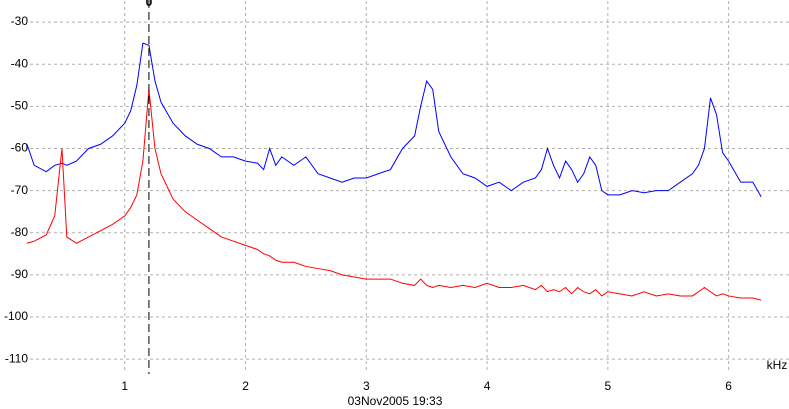 The width and height of the screenshot is (789, 409). What do you see at coordinates (20, 232) in the screenshot?
I see `y-tick-label: -80` at bounding box center [20, 232].